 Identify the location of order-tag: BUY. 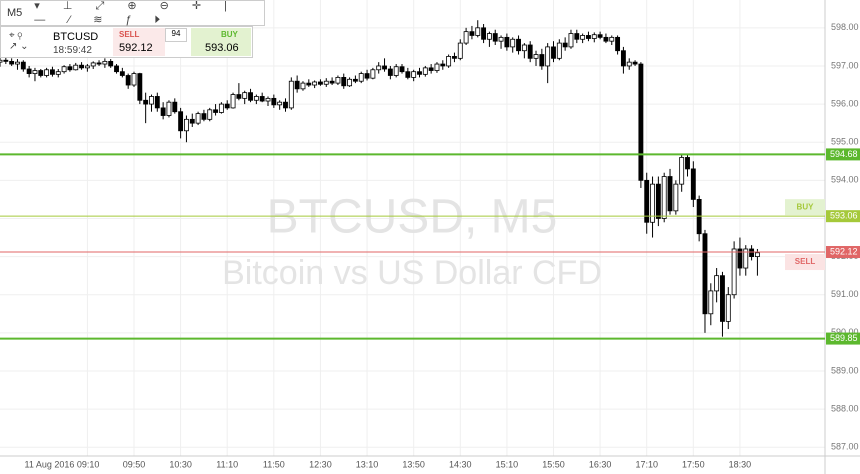
(806, 206).